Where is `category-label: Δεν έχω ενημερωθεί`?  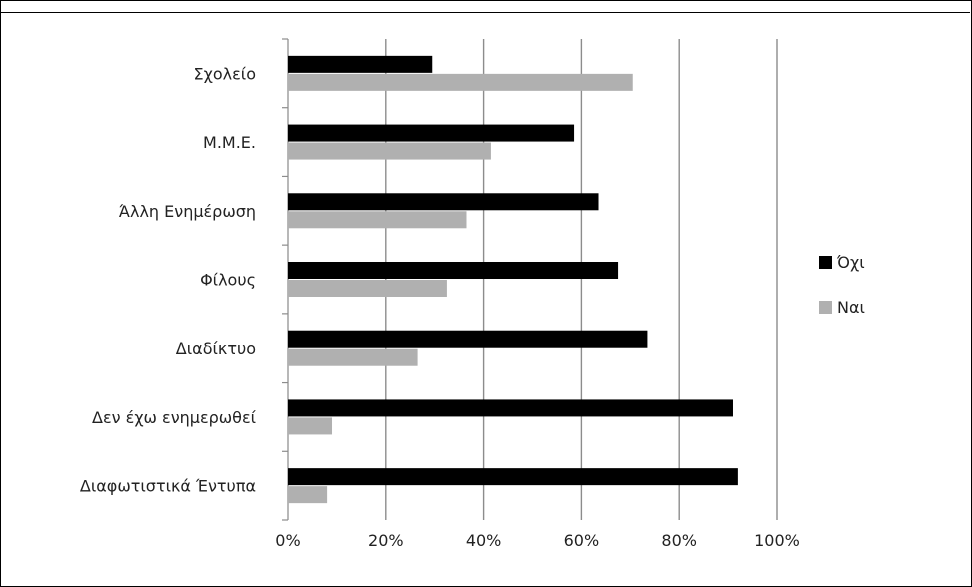 category-label: Δεν έχω ενημερωθεί is located at coordinates (174, 417).